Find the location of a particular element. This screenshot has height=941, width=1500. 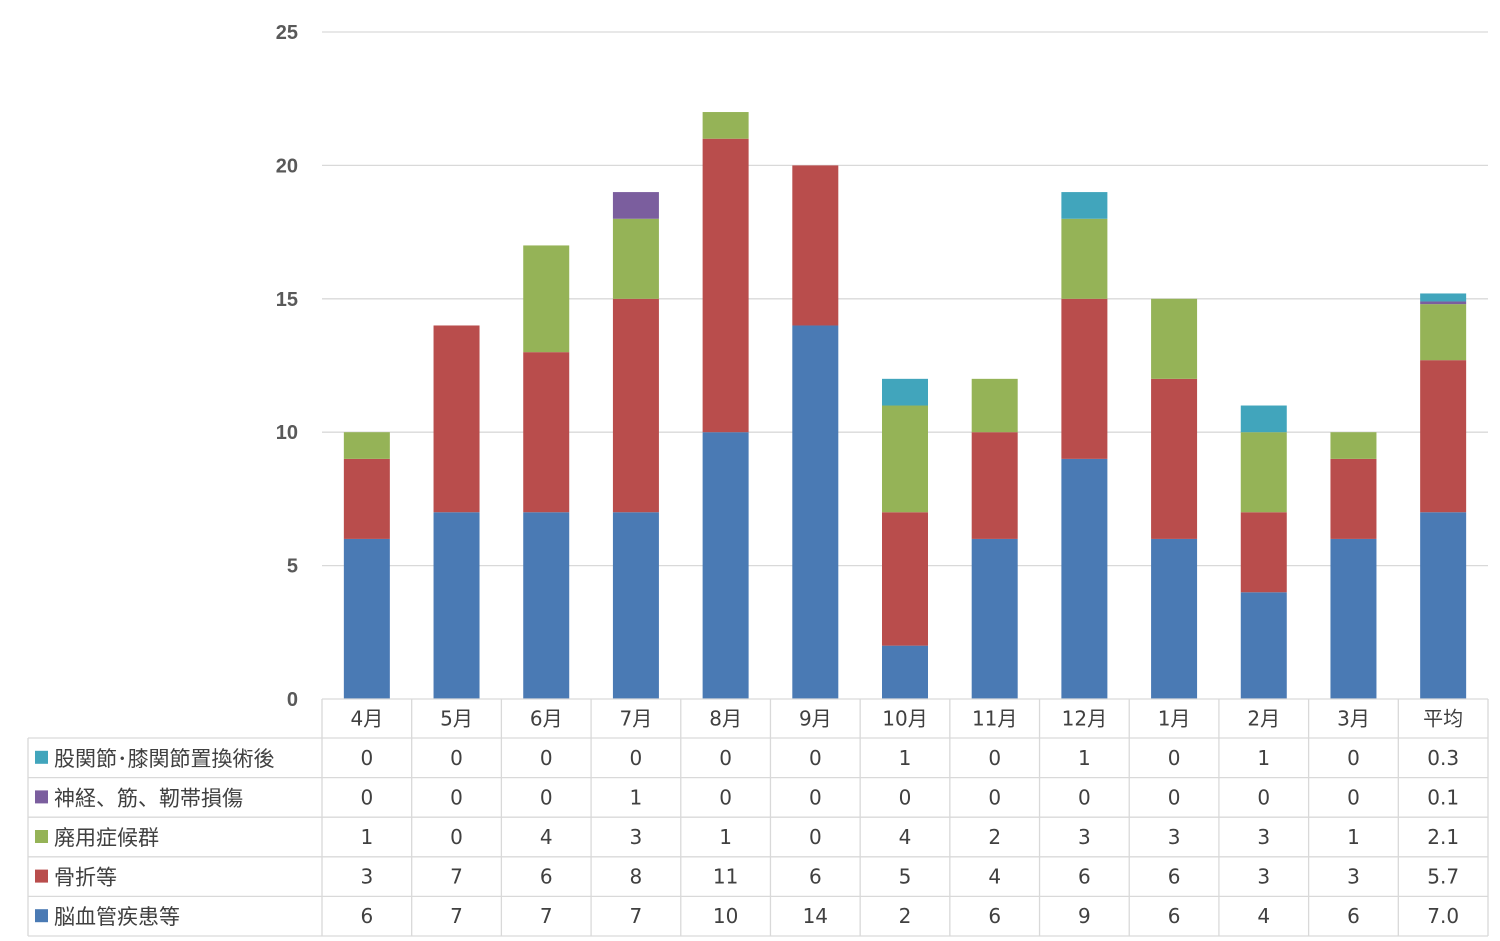

data-label: 8 is located at coordinates (636, 877).